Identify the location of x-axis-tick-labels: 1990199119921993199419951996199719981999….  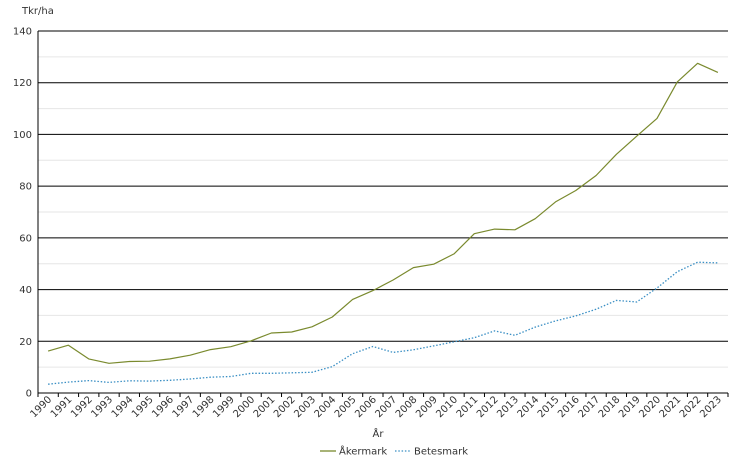
(378, 406).